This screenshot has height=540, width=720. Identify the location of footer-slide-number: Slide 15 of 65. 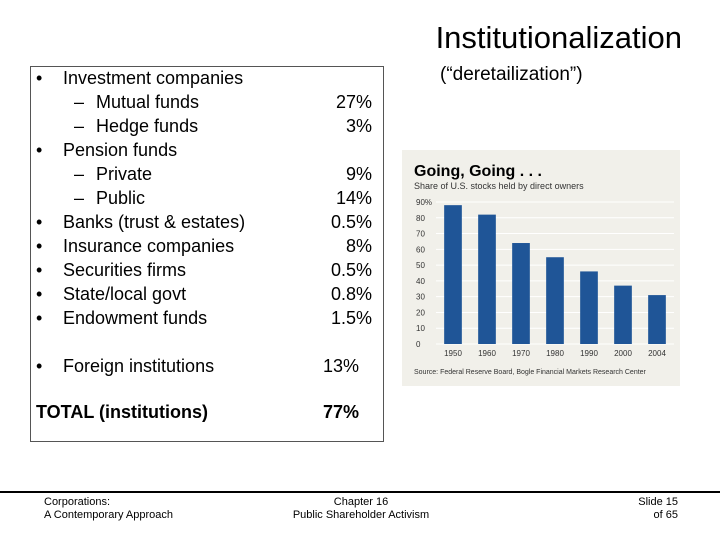
(658, 509).